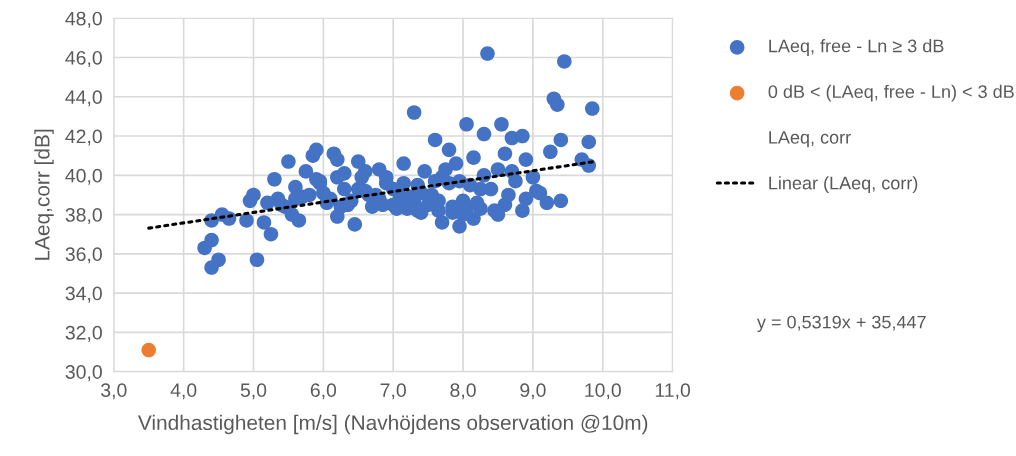 This screenshot has height=456, width=1016. What do you see at coordinates (673, 391) in the screenshot?
I see `x-tick-label: 11,0` at bounding box center [673, 391].